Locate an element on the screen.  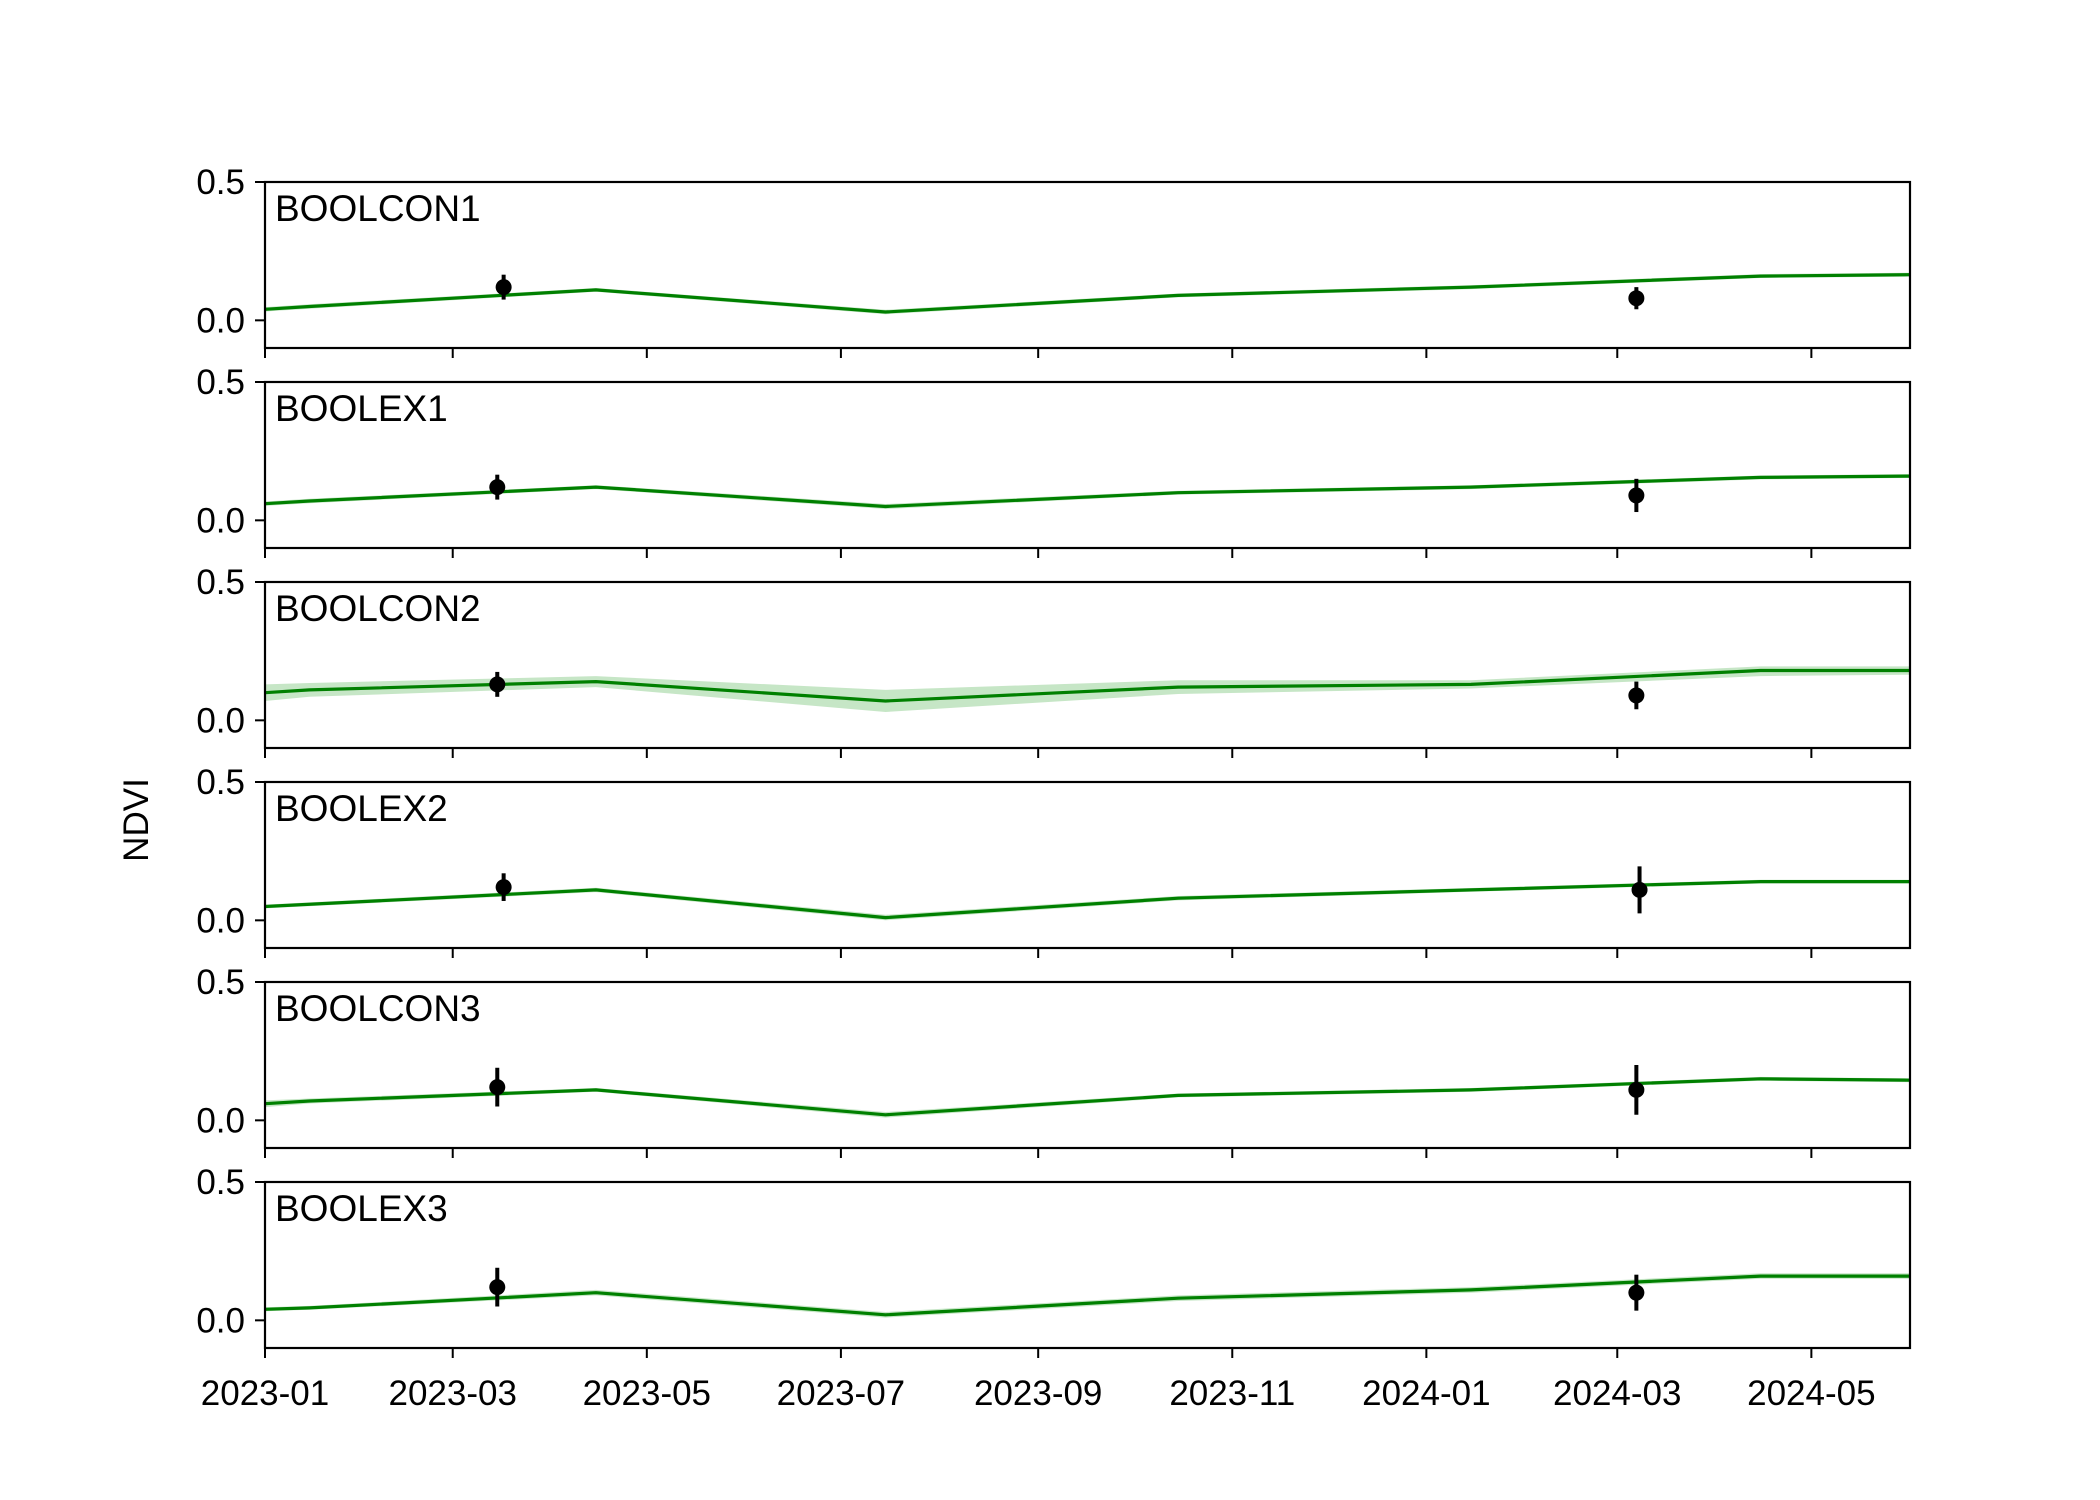
panel-boolex2: 0.0 0.5 BOOLEX2 is located at coordinates (1054, 860).